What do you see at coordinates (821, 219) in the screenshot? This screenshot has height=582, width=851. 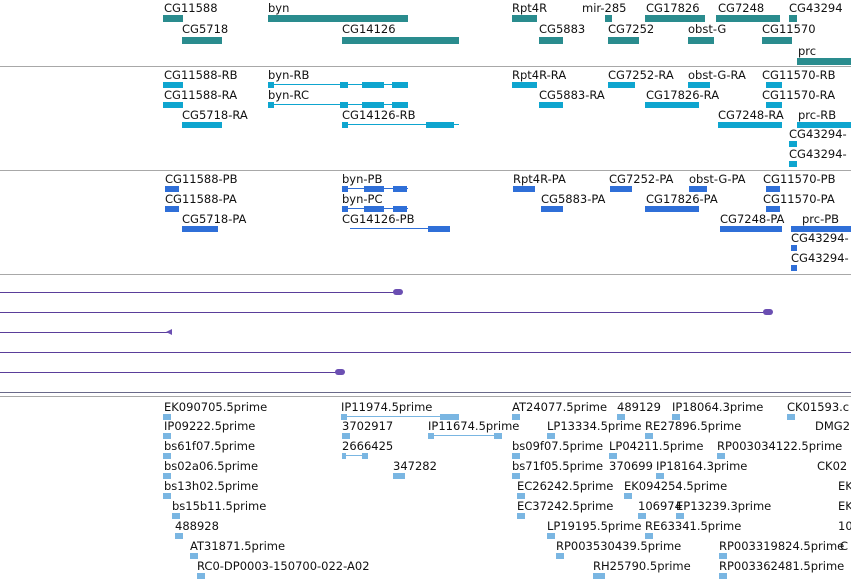 I see `protein-label: prc-PB` at bounding box center [821, 219].